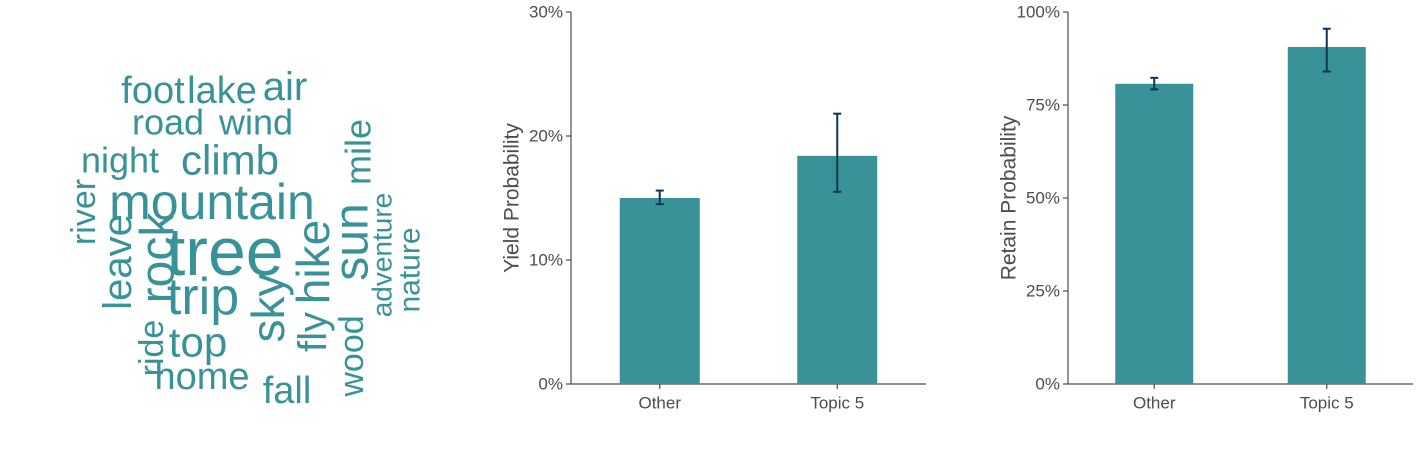  I want to click on word-home: home, so click(201, 377).